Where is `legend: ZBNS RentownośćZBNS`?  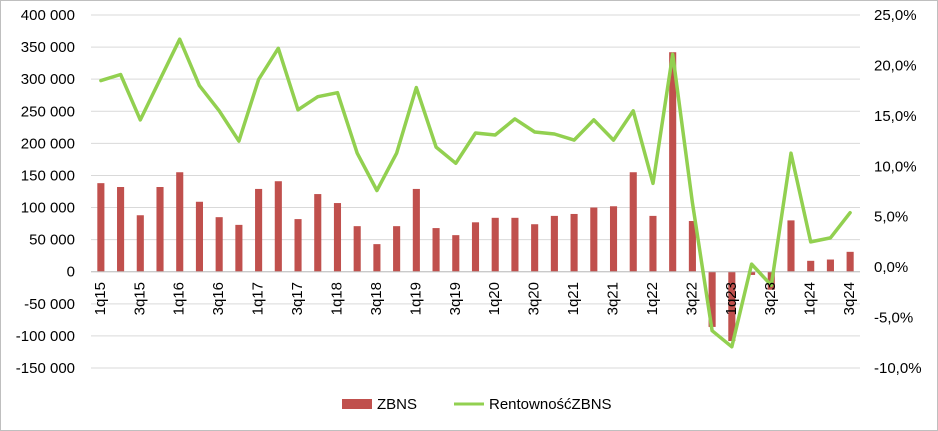
legend: ZBNS RentownośćZBNS is located at coordinates (477, 404).